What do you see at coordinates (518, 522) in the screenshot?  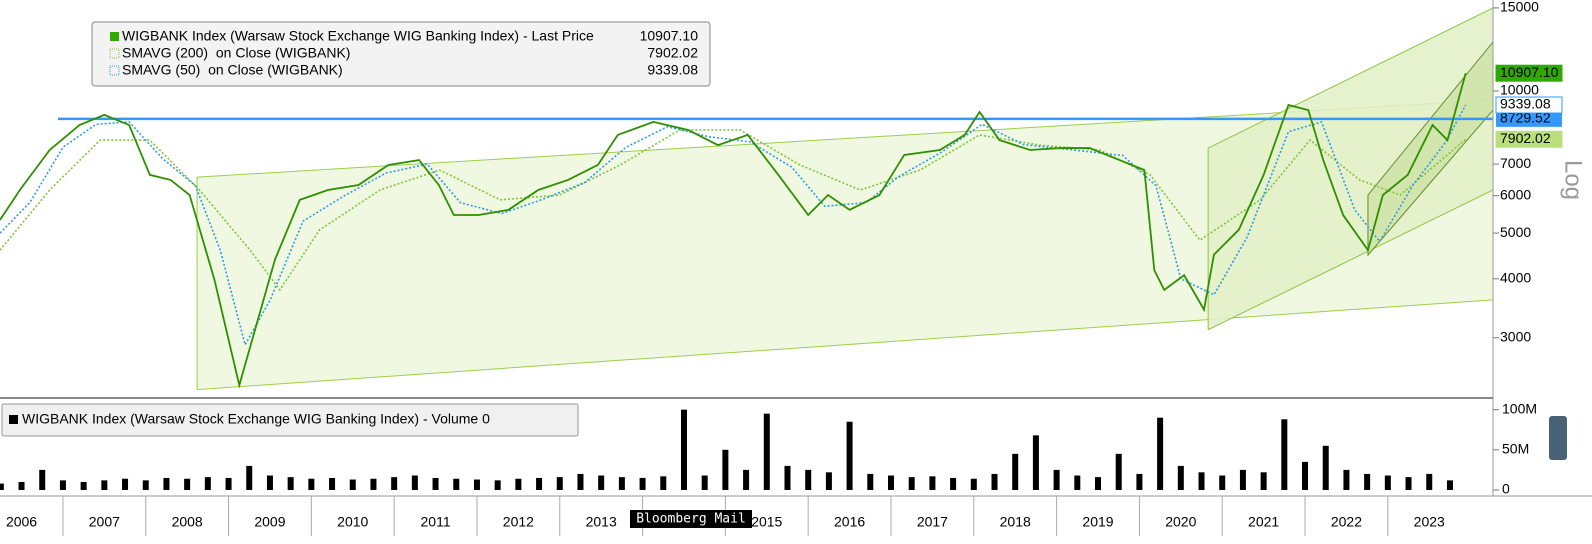 I see `x-tick-label: 2012` at bounding box center [518, 522].